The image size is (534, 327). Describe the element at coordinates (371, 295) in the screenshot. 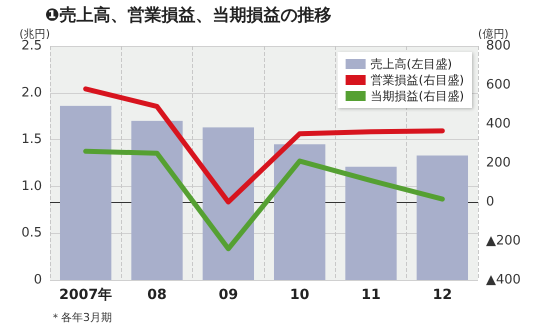

I see `x-tick-label: 11` at that location.